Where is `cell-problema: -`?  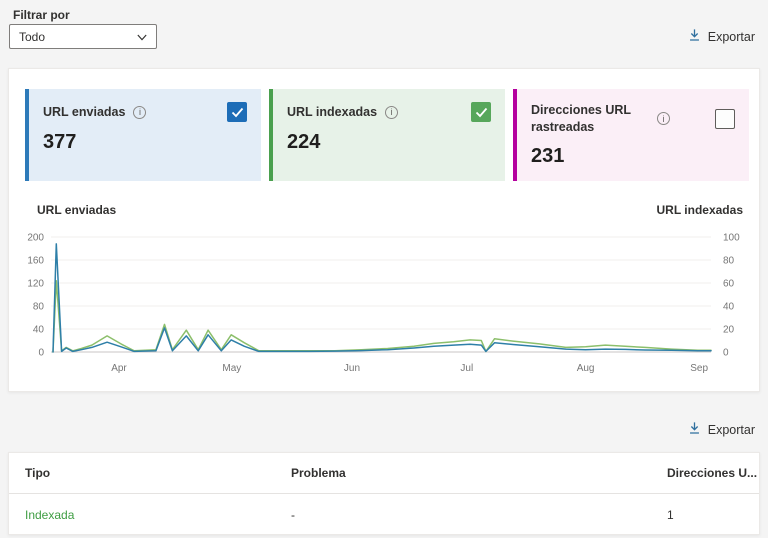 cell-problema: - is located at coordinates (293, 514).